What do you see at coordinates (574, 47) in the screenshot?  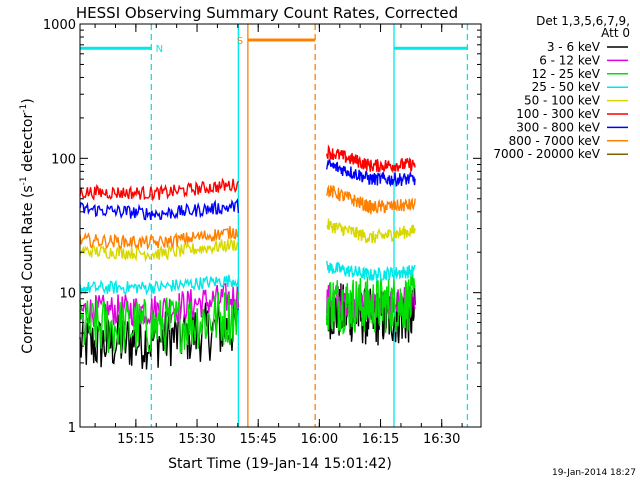 I see `legend-label-0: 3 - 6 keV` at bounding box center [574, 47].